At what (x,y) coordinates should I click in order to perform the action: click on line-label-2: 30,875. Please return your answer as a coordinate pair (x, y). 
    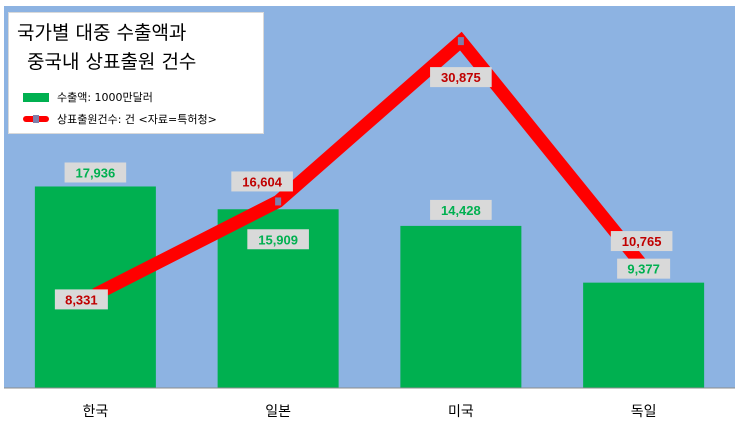
    Looking at the image, I should click on (461, 77).